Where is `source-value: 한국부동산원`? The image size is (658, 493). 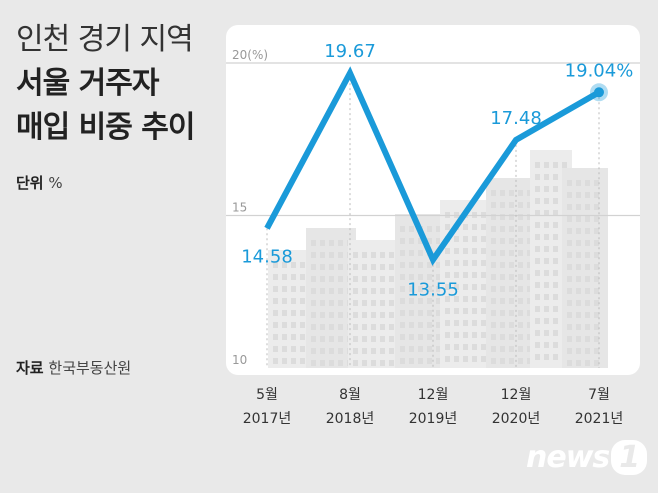 source-value: 한국부동산원 is located at coordinates (90, 368).